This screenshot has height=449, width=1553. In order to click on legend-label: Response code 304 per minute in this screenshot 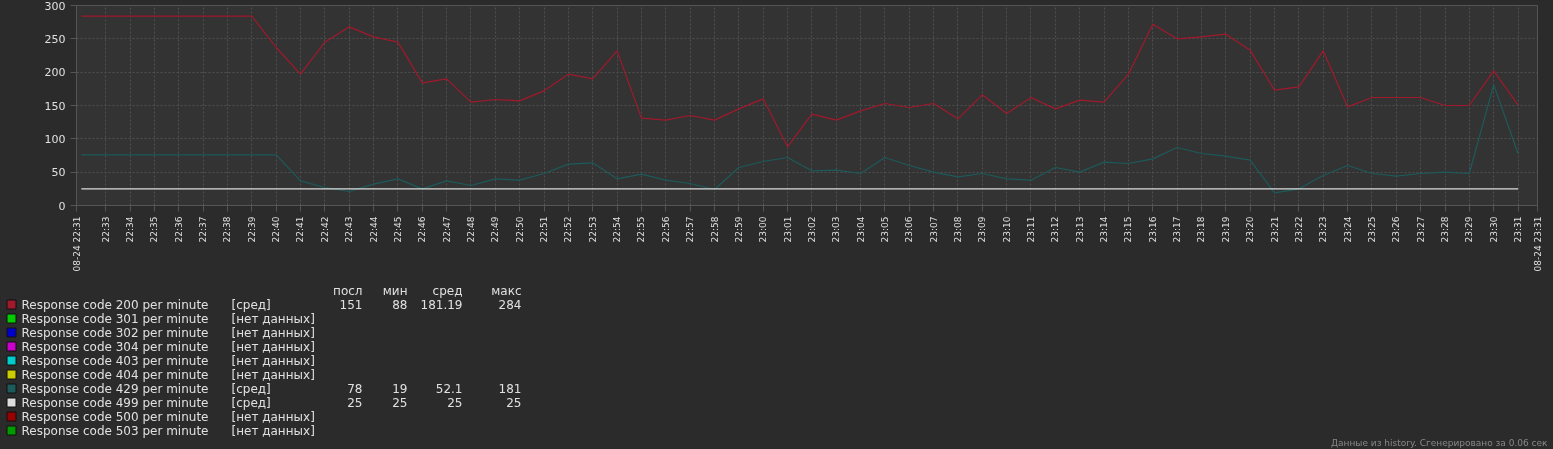, I will do `click(115, 346)`.